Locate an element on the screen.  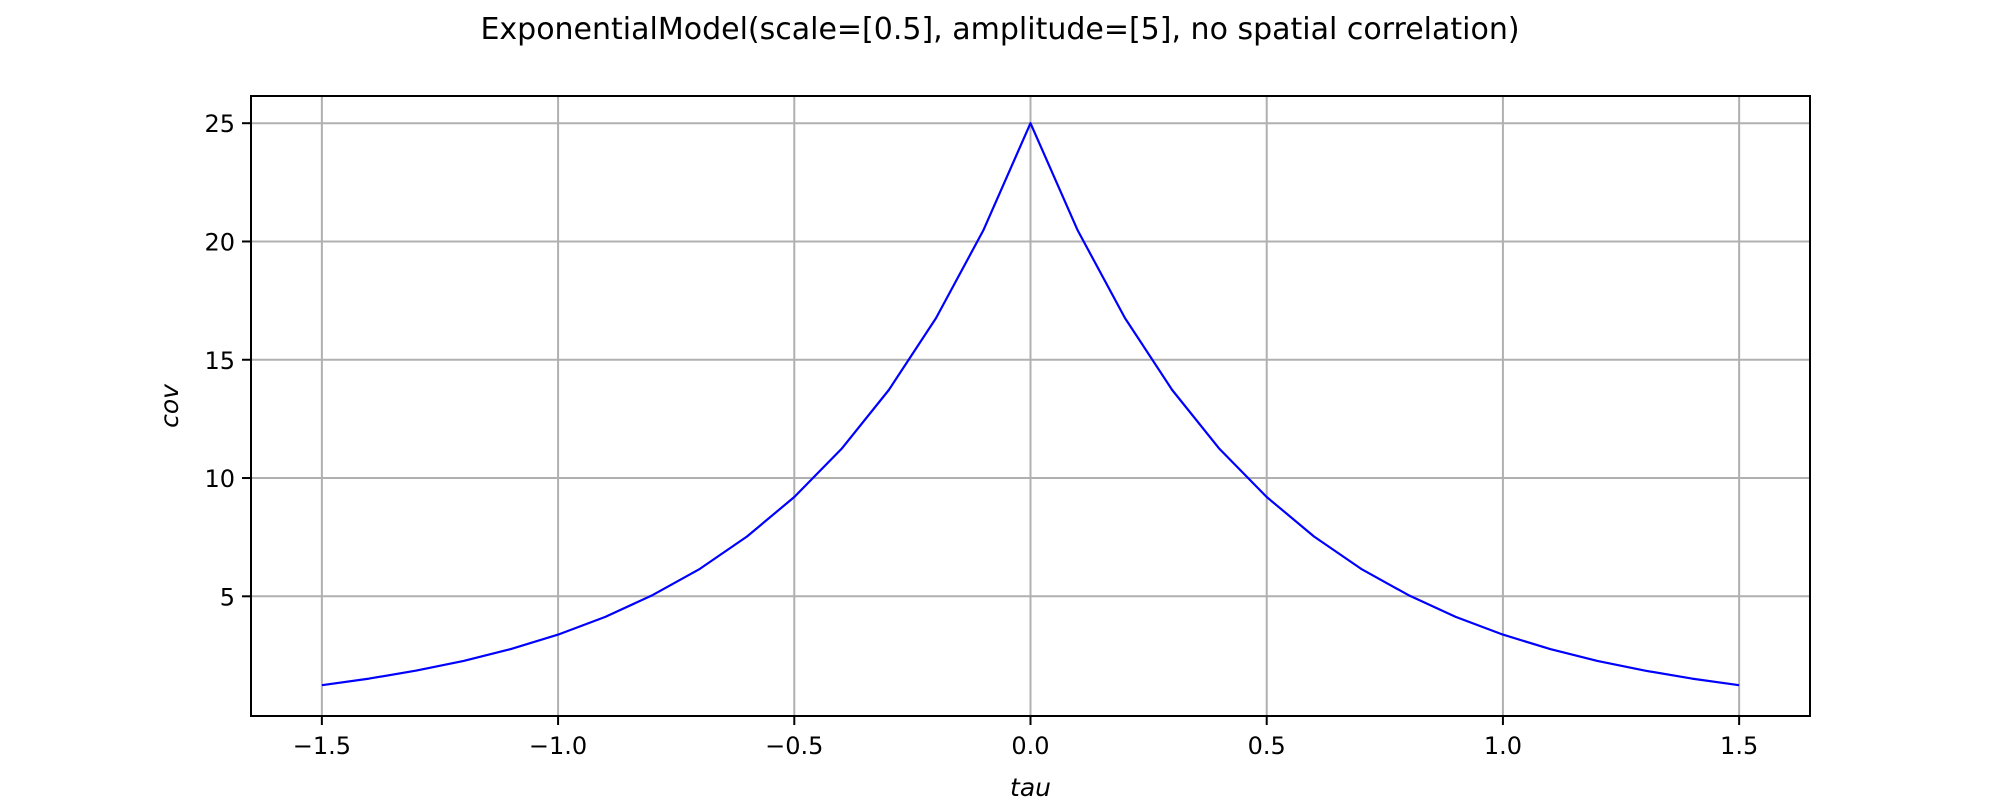
y-tick-label: 20 is located at coordinates (219, 242).